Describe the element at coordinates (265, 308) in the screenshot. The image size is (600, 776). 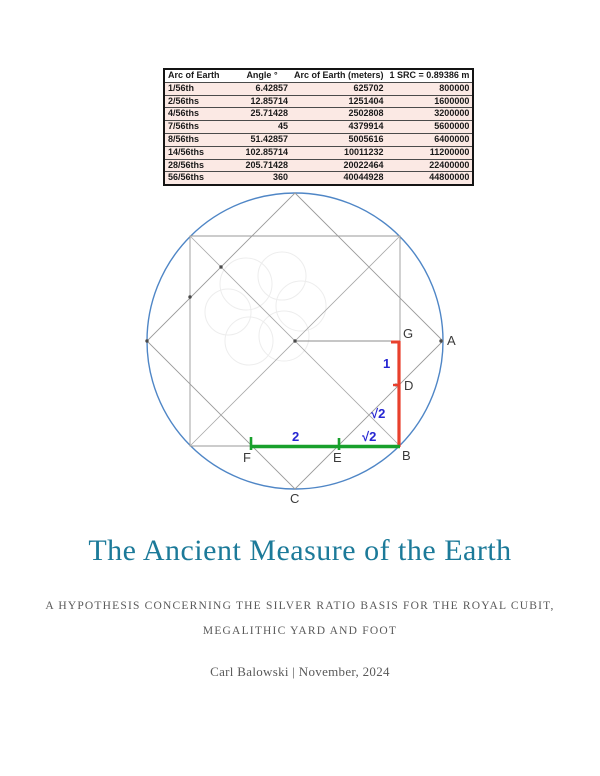
I see `faint-flower-sketch` at that location.